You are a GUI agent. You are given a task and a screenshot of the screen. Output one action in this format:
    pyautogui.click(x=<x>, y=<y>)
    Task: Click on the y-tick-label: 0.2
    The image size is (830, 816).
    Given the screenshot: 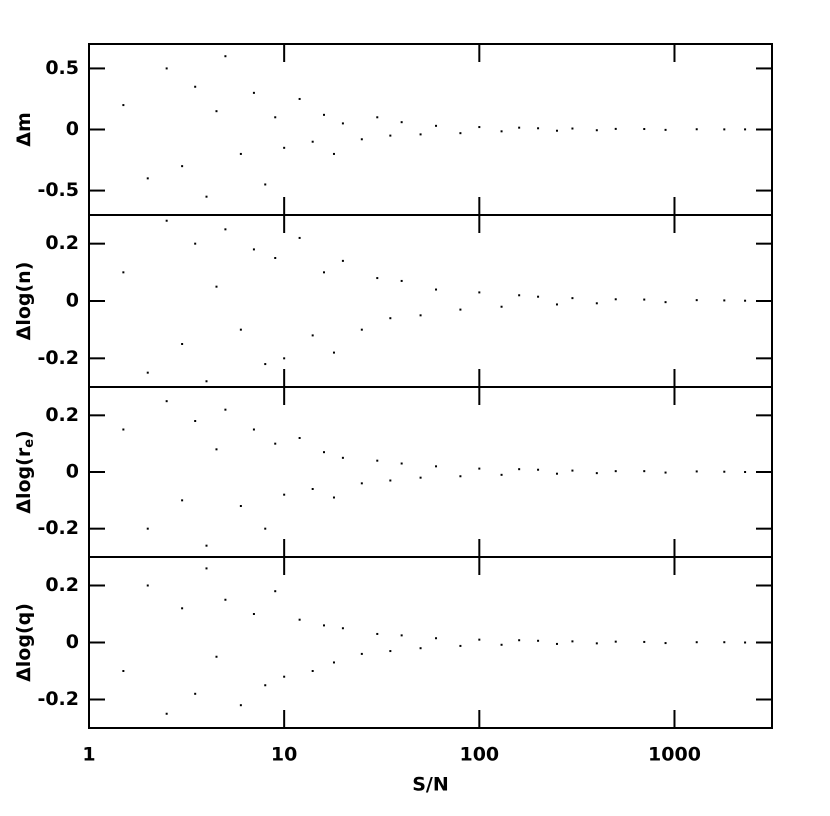 What is the action you would take?
    pyautogui.click(x=62, y=243)
    